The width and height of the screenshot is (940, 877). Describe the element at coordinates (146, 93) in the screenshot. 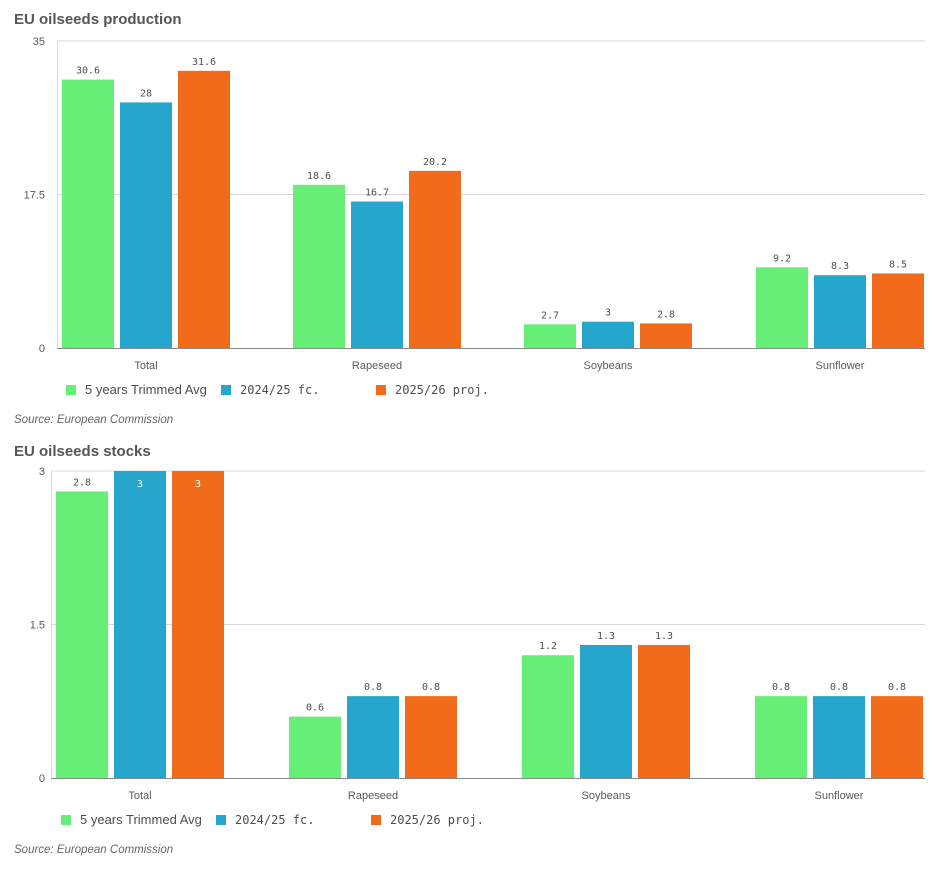

I see `data-label: 28` at that location.